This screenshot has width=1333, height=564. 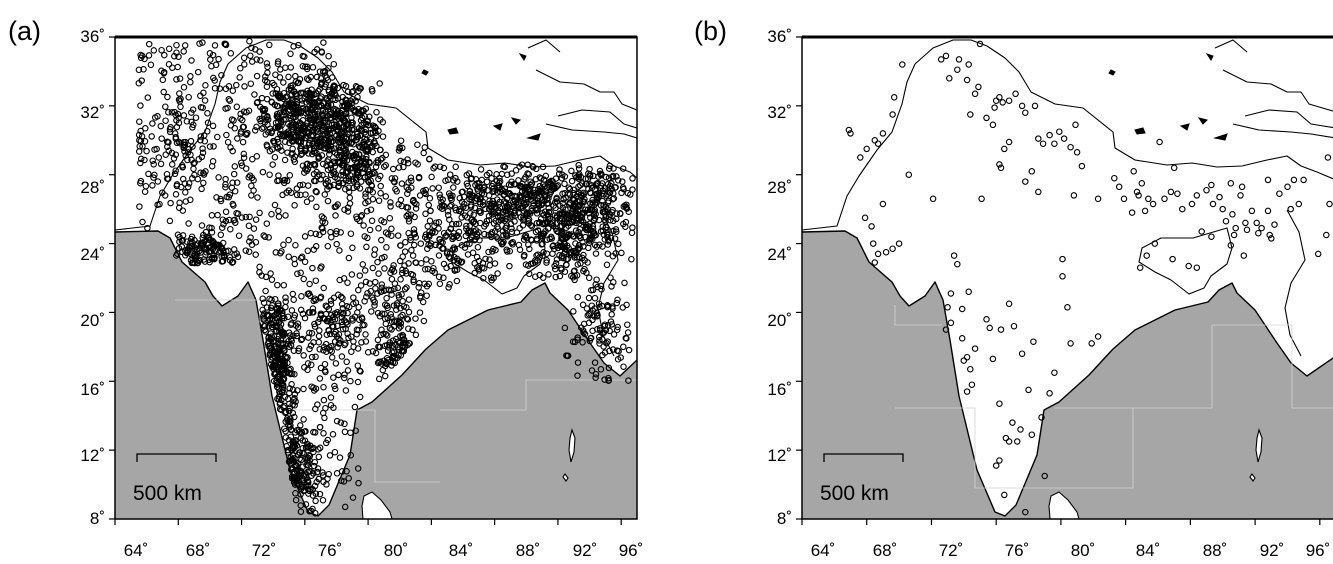 What do you see at coordinates (1083, 550) in the screenshot?
I see `panel-b-x-tick-label: 80˚` at bounding box center [1083, 550].